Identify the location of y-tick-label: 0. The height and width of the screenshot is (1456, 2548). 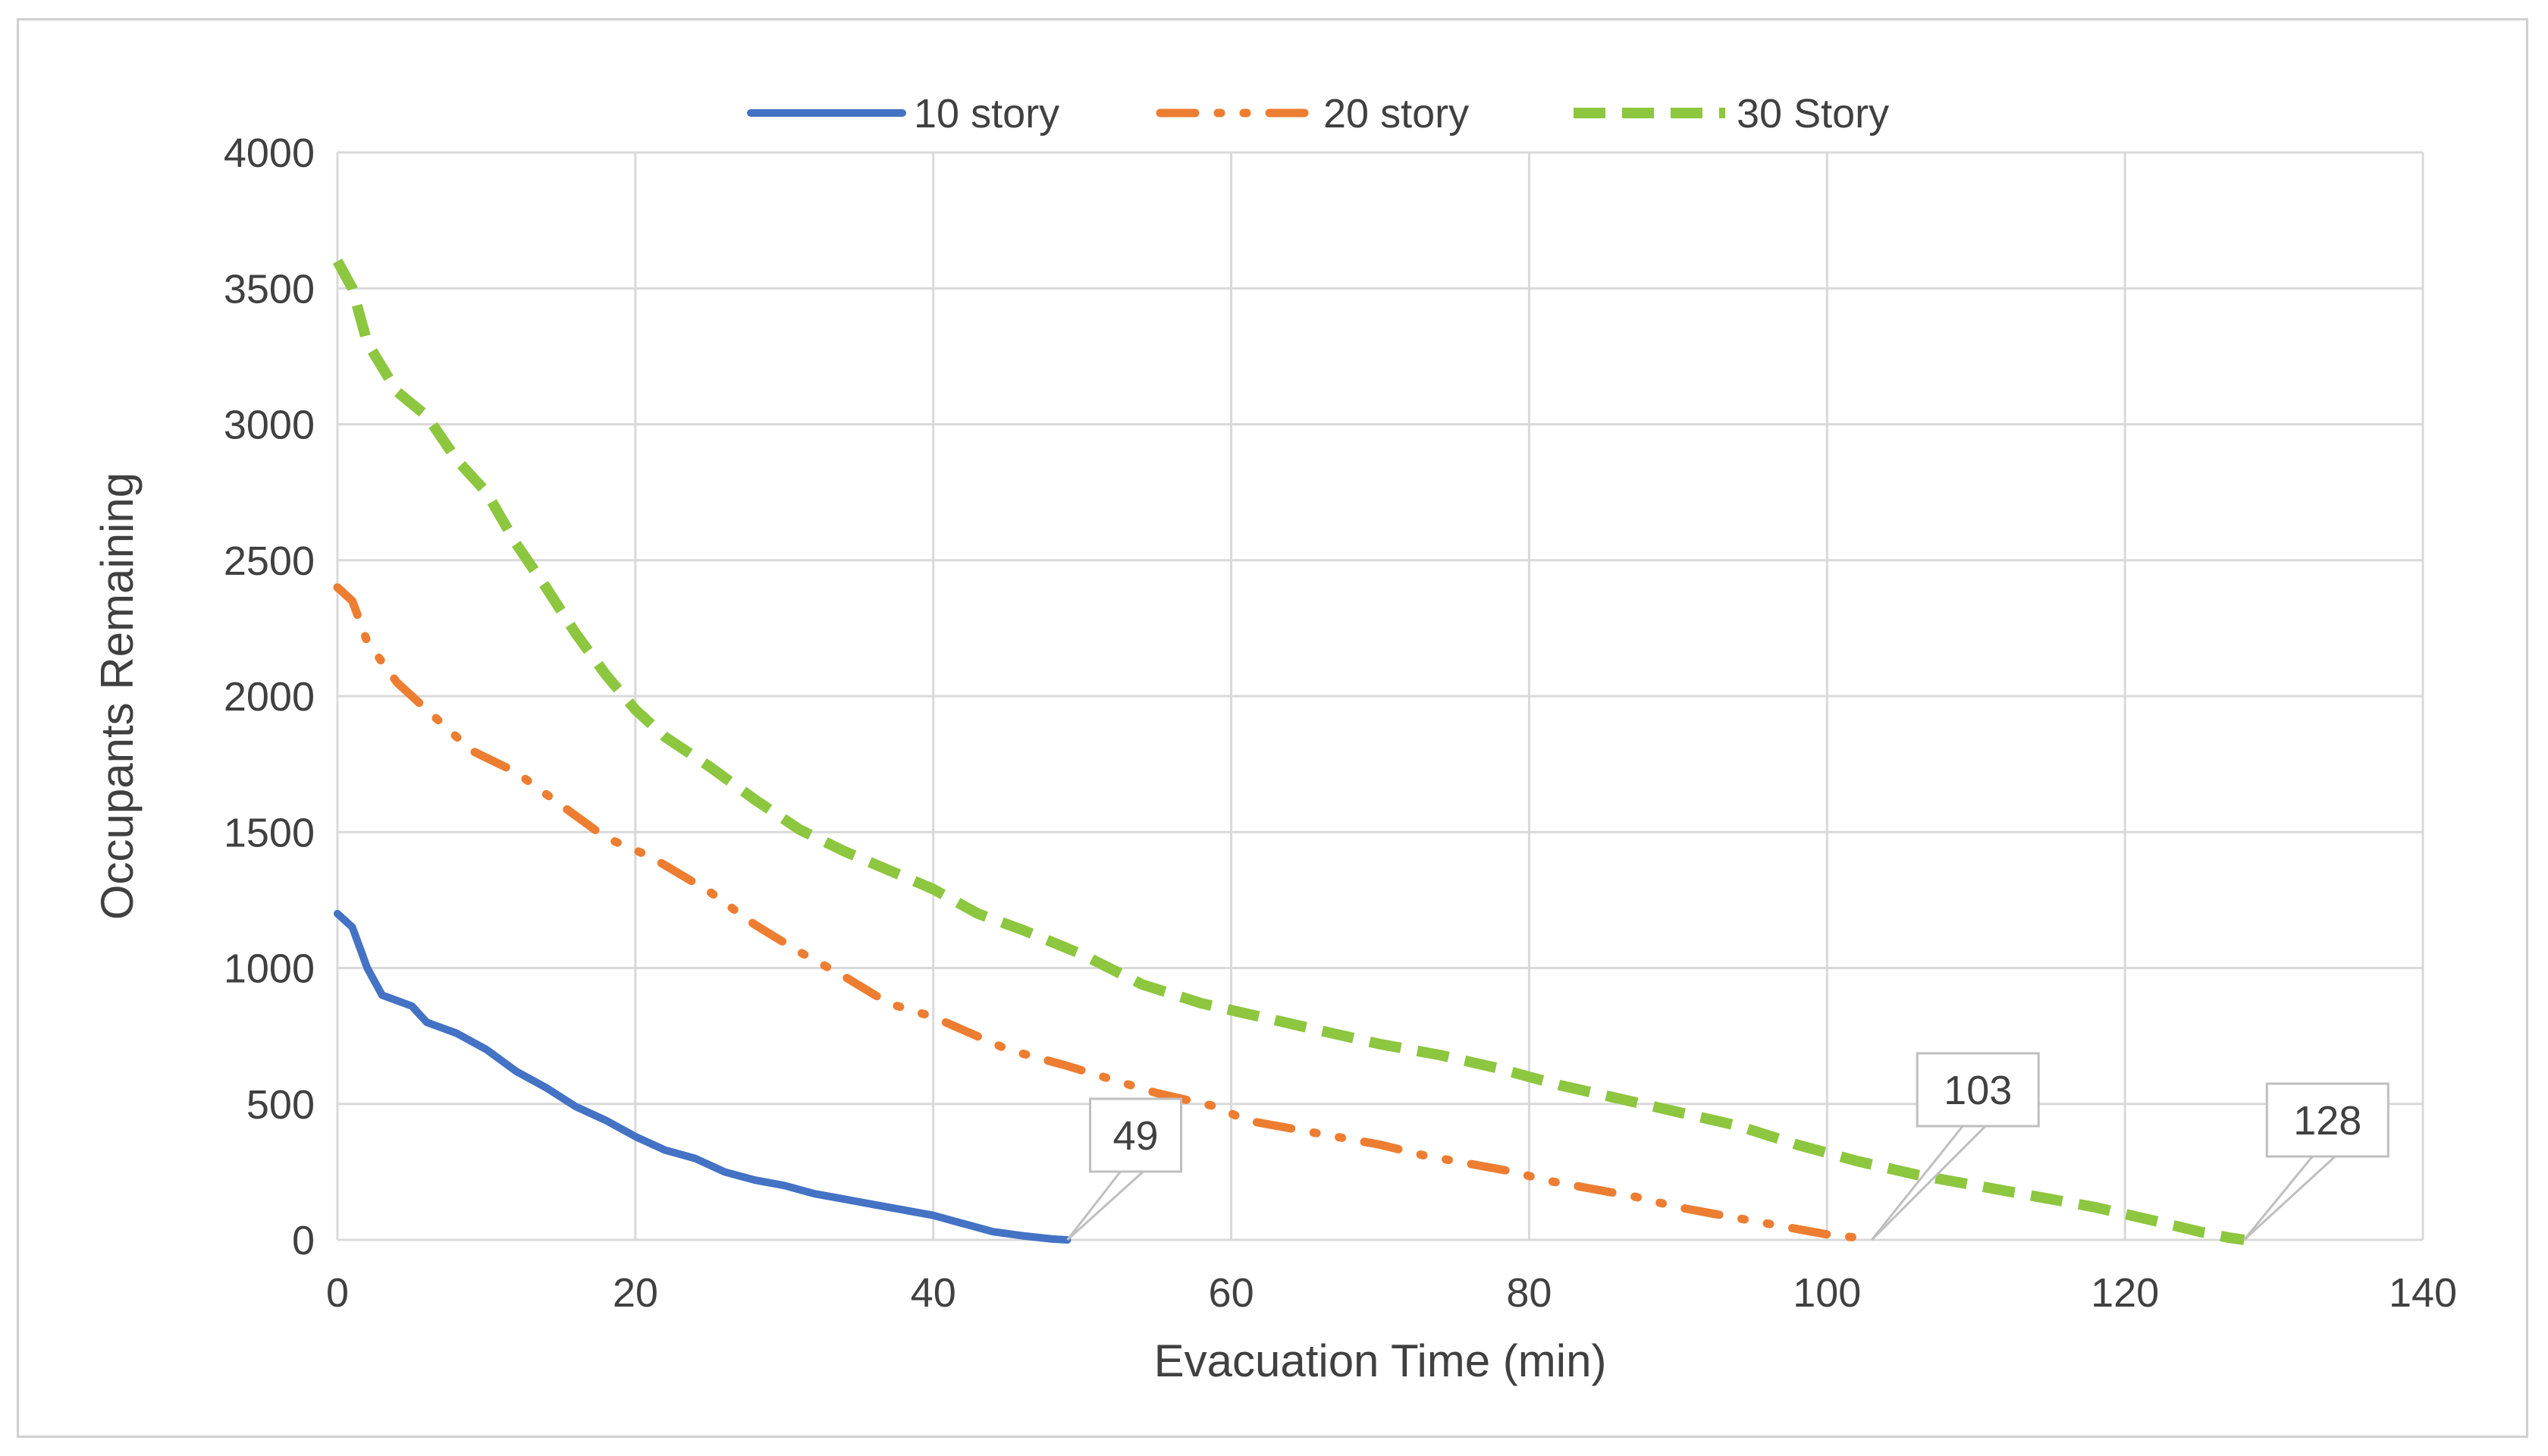
(303, 1240).